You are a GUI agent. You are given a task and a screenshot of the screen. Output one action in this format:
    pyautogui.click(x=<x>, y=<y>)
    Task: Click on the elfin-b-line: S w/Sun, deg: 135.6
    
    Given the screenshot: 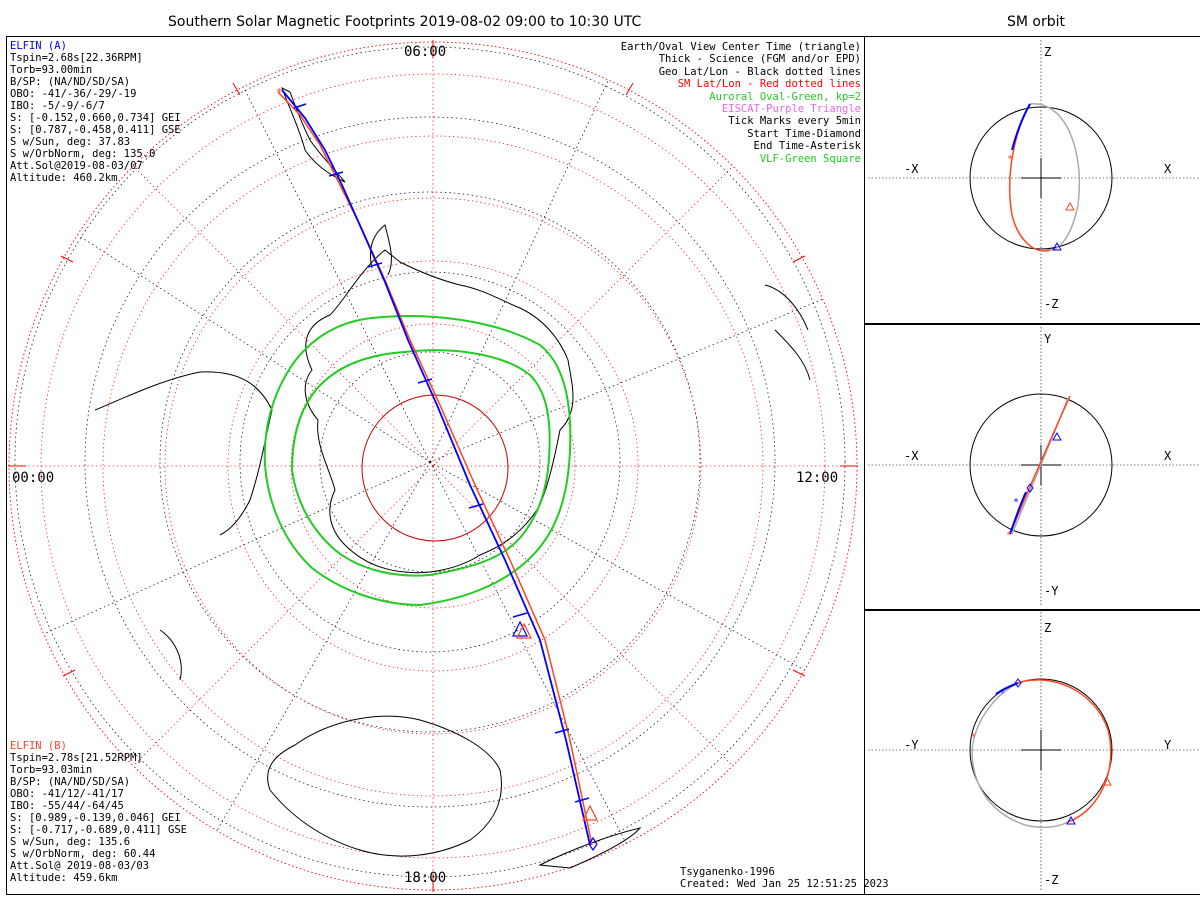 What is the action you would take?
    pyautogui.click(x=70, y=842)
    